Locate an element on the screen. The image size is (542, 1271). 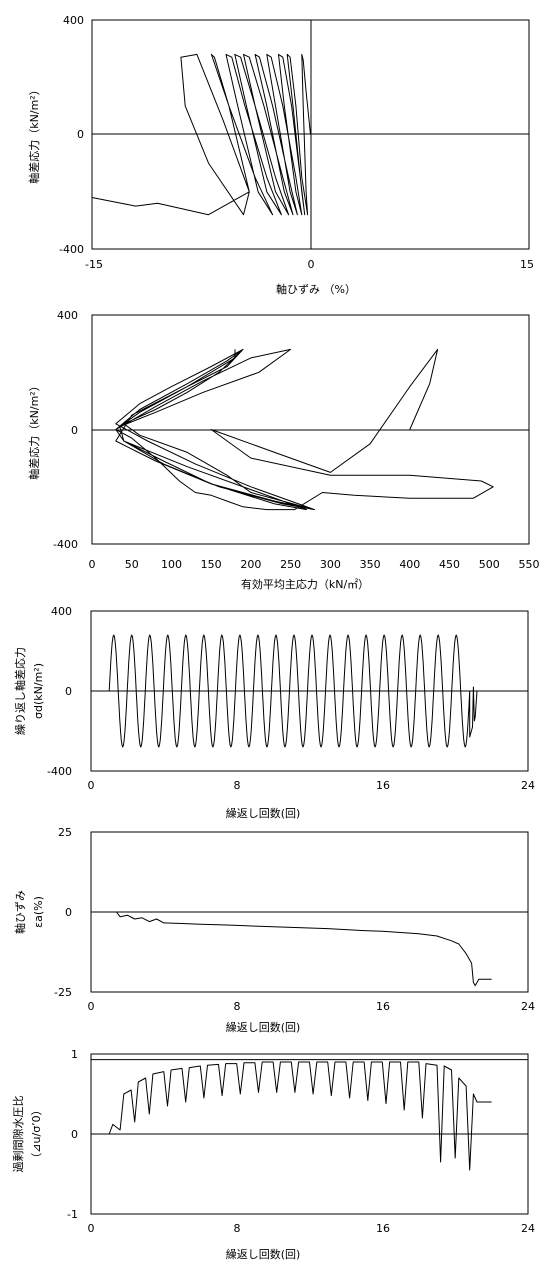
y-axis-title-line2: εa(%) is located at coordinates (38, 912).